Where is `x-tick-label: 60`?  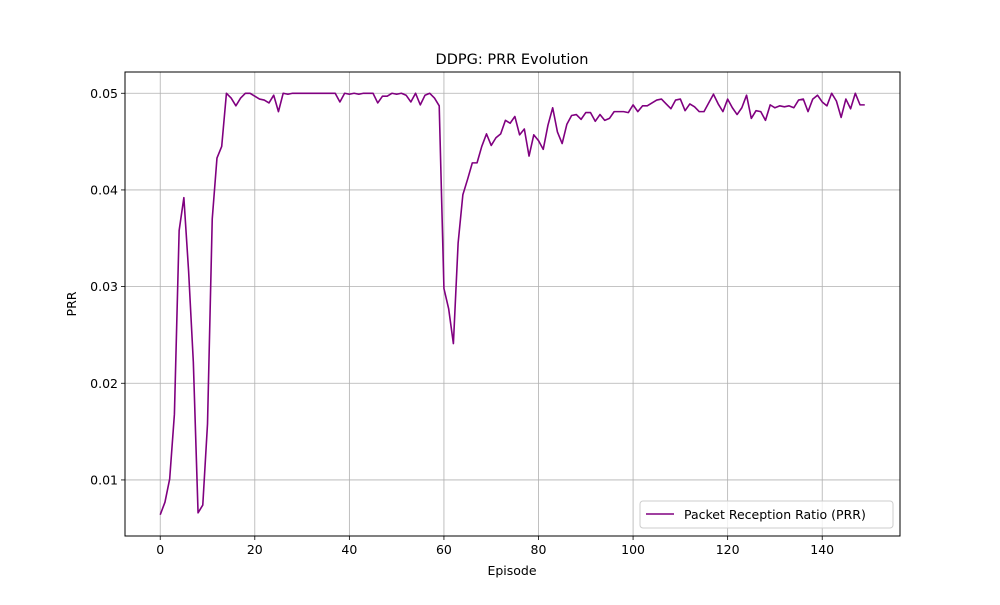
x-tick-label: 60 is located at coordinates (444, 549).